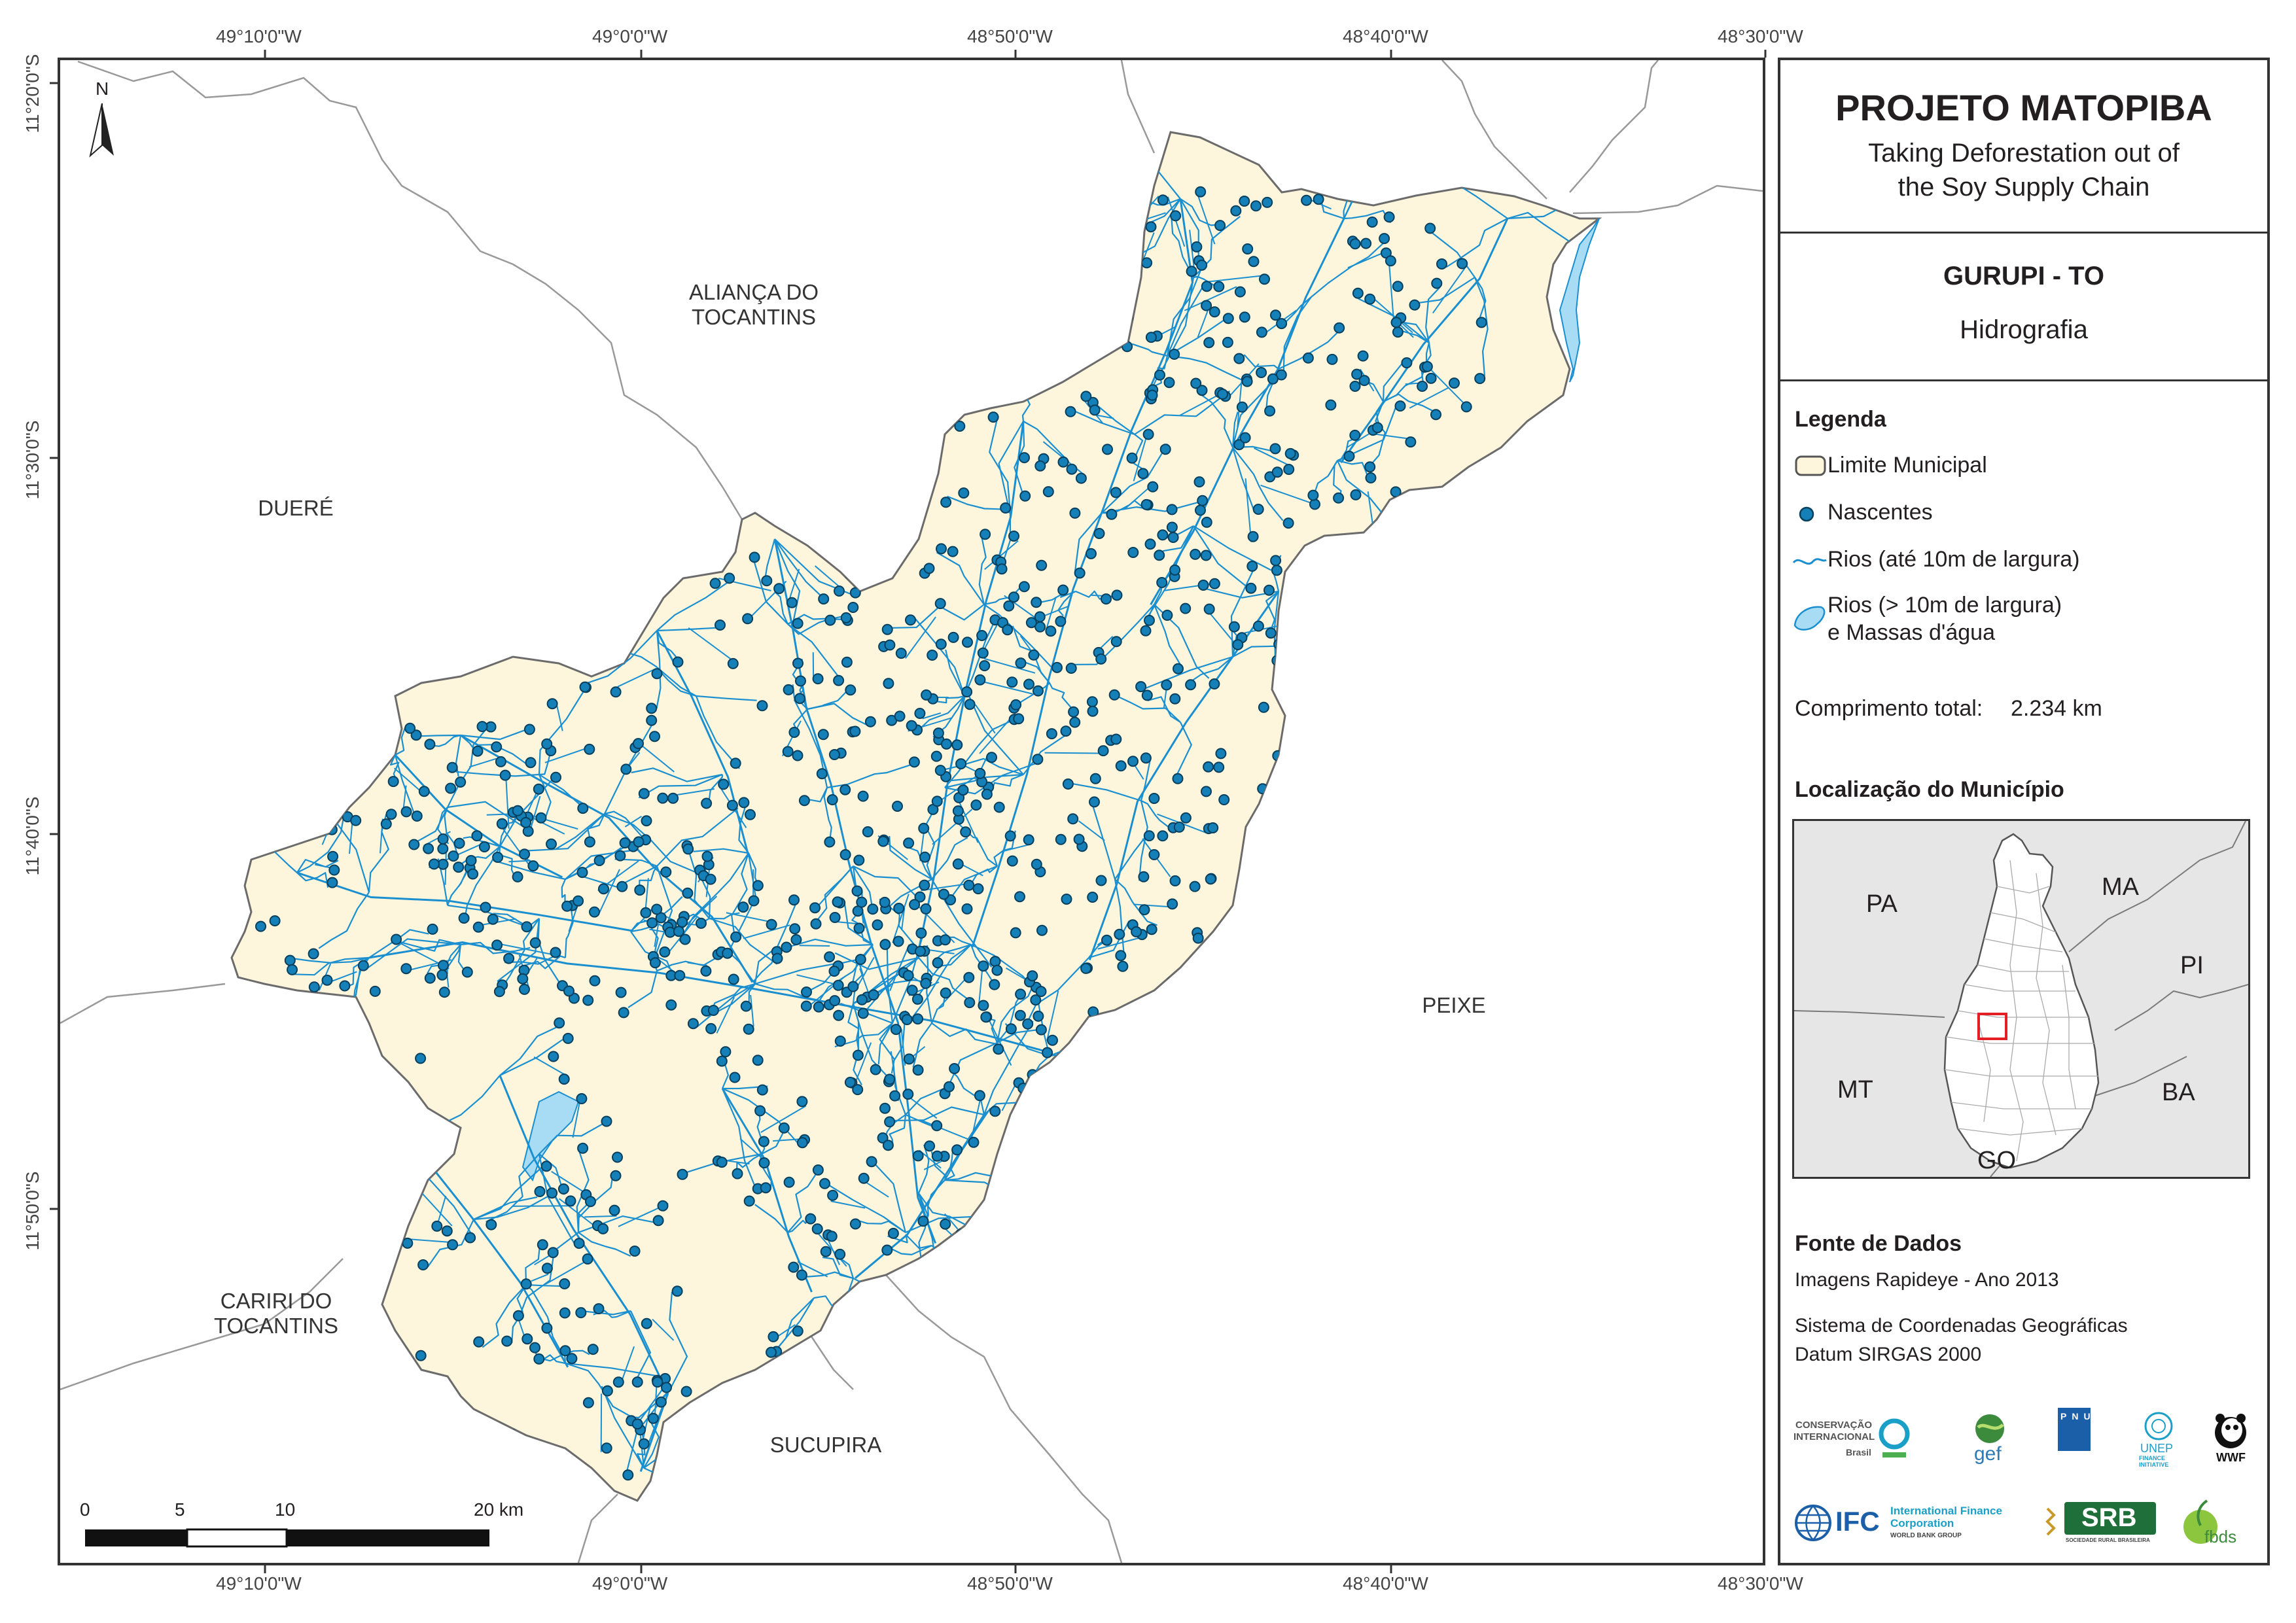  Describe the element at coordinates (1811, 465) in the screenshot. I see `legend-boundary-icon` at that location.